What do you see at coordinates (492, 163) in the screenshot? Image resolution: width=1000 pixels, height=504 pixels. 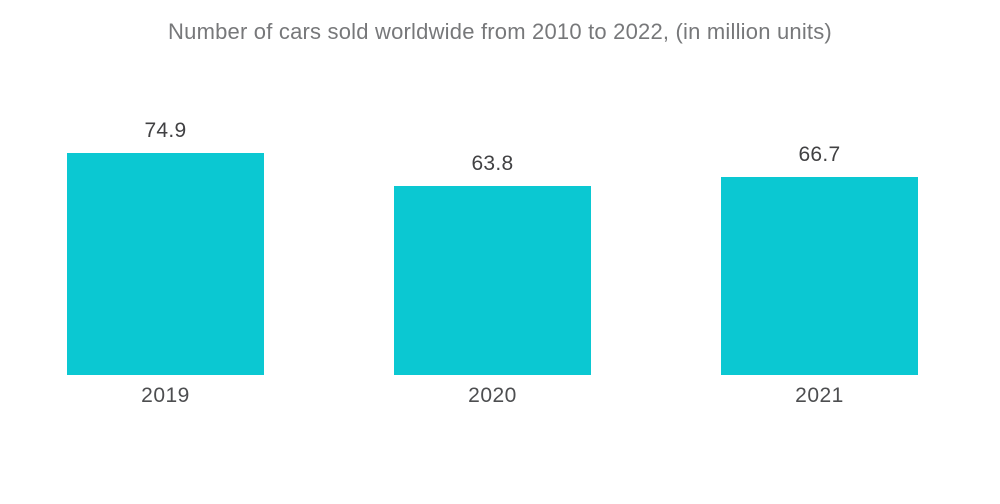 I see `value-label-2020: 63.8` at bounding box center [492, 163].